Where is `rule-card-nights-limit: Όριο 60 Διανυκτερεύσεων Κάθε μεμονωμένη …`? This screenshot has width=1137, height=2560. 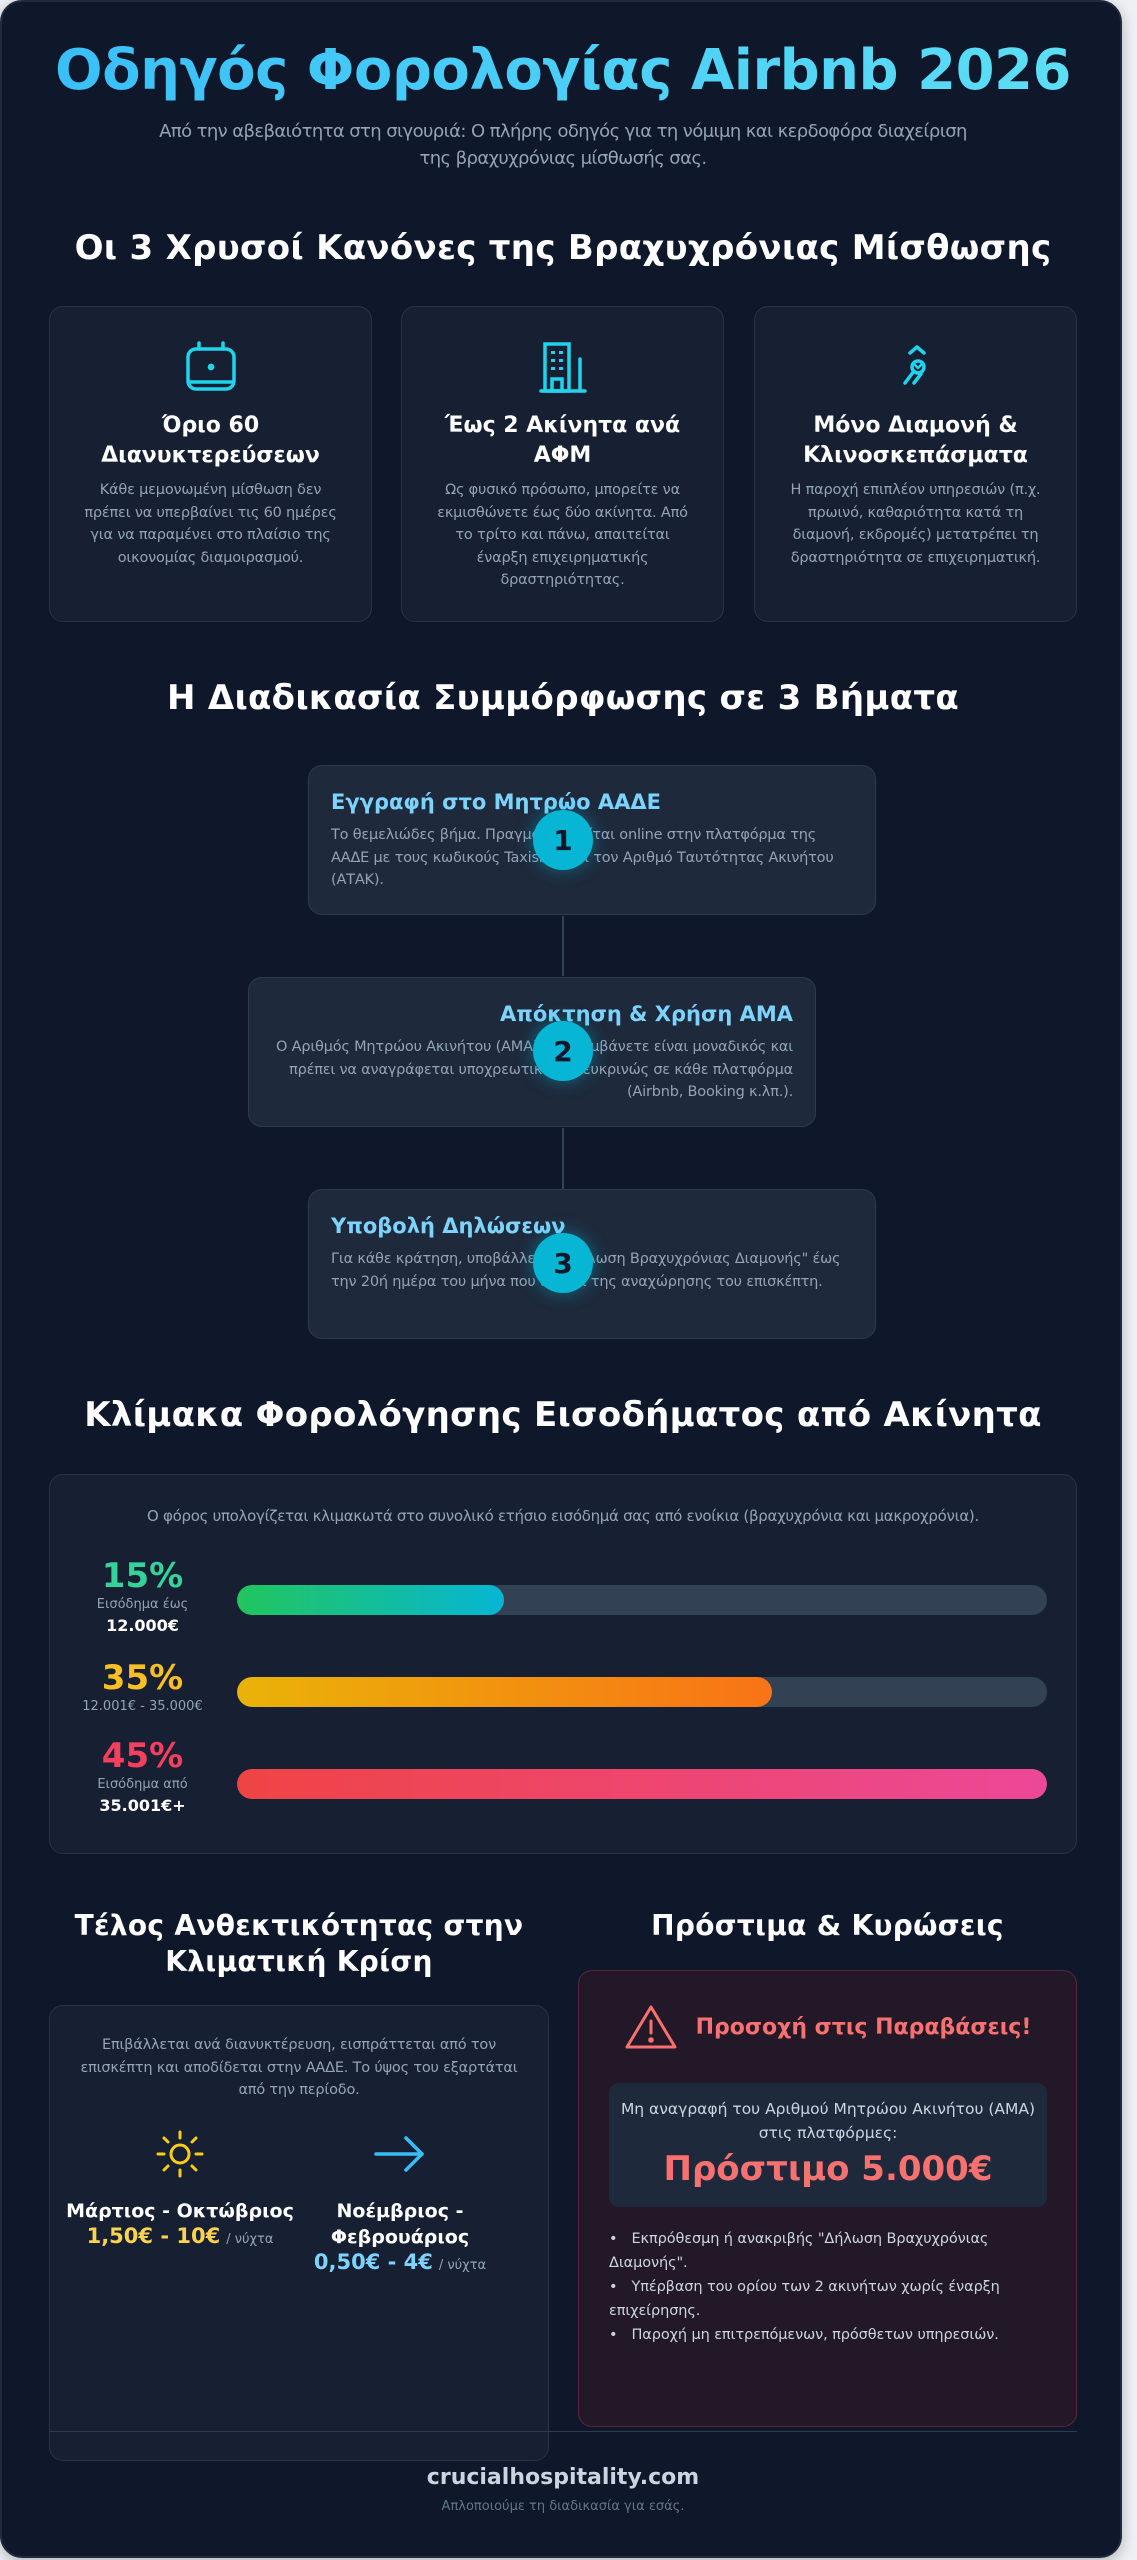
rule-card-nights-limit: Όριο 60 Διανυκτερεύσεων Κάθε μεμονωμένη … is located at coordinates (210, 464).